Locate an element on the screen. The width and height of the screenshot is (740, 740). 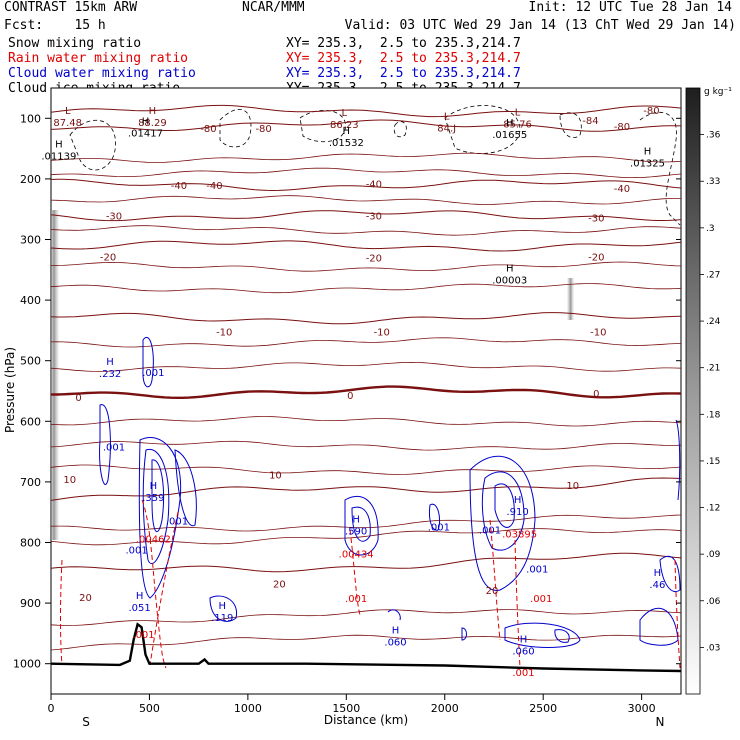
y-tick-label: 800 is located at coordinates (30, 543).